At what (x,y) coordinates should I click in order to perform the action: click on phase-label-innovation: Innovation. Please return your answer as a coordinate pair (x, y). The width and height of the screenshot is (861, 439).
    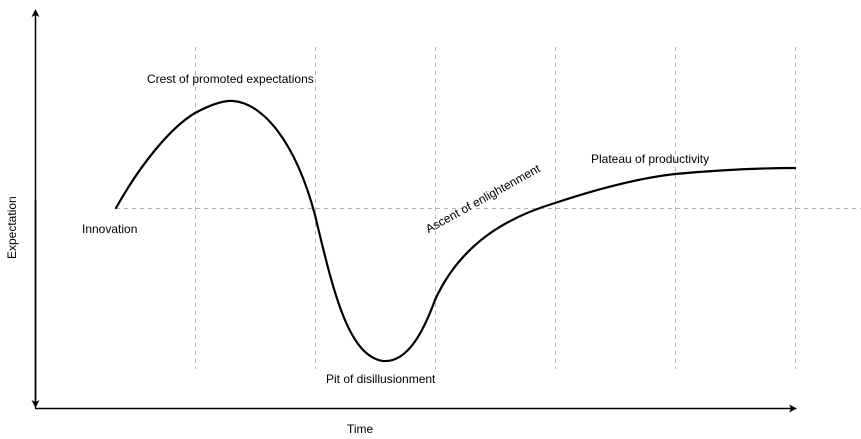
    Looking at the image, I should click on (110, 229).